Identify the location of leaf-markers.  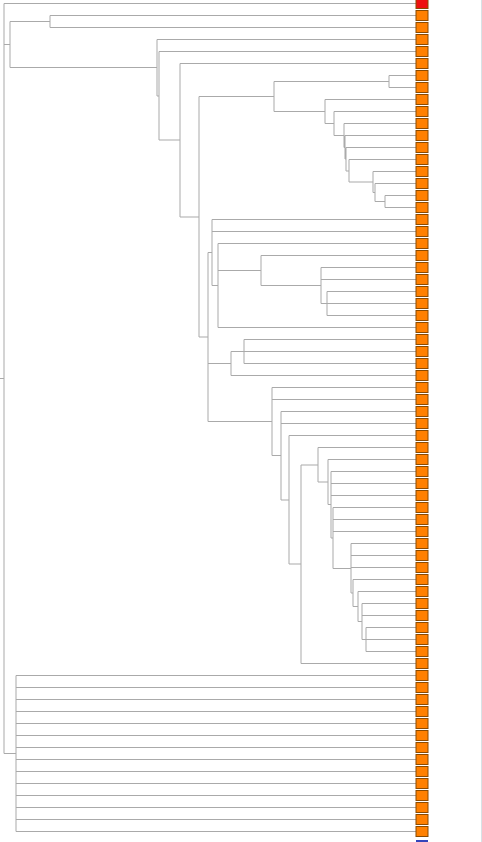
(422, 418).